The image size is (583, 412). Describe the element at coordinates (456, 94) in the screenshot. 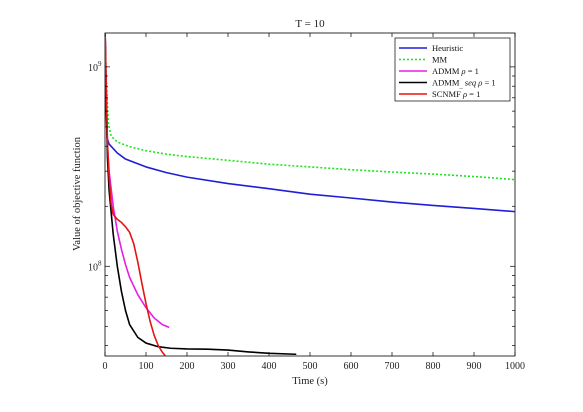

I see `legend-entry-5: SCNMF ρ = 1` at that location.